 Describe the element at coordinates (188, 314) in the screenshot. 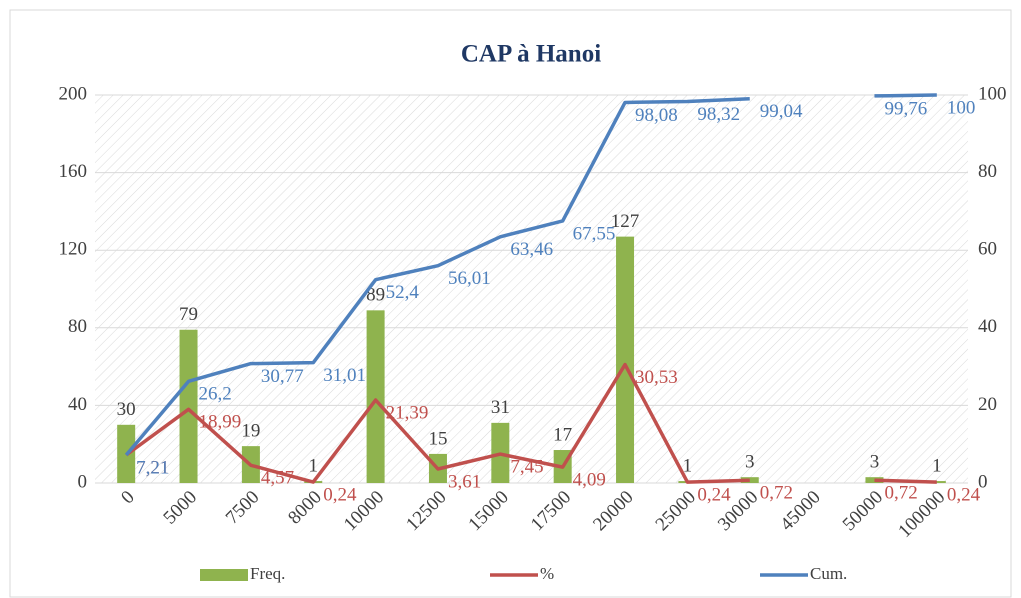

I see `data-label: 79` at that location.